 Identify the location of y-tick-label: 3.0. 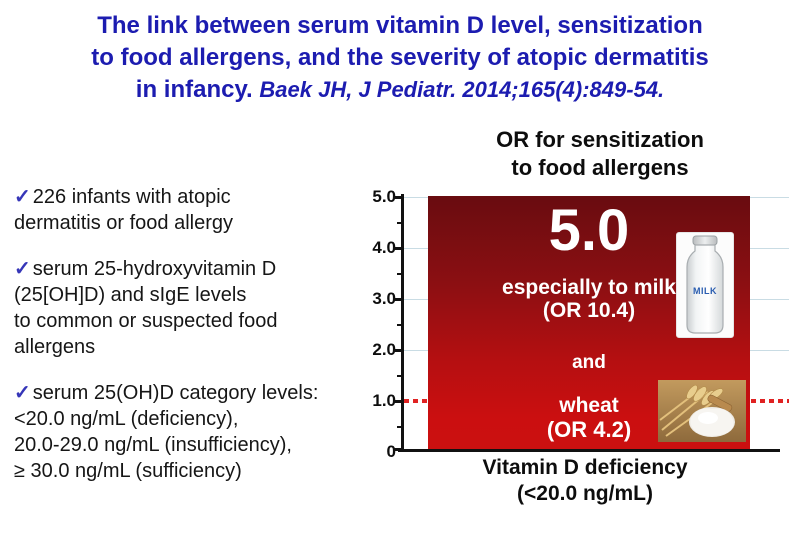
(384, 298).